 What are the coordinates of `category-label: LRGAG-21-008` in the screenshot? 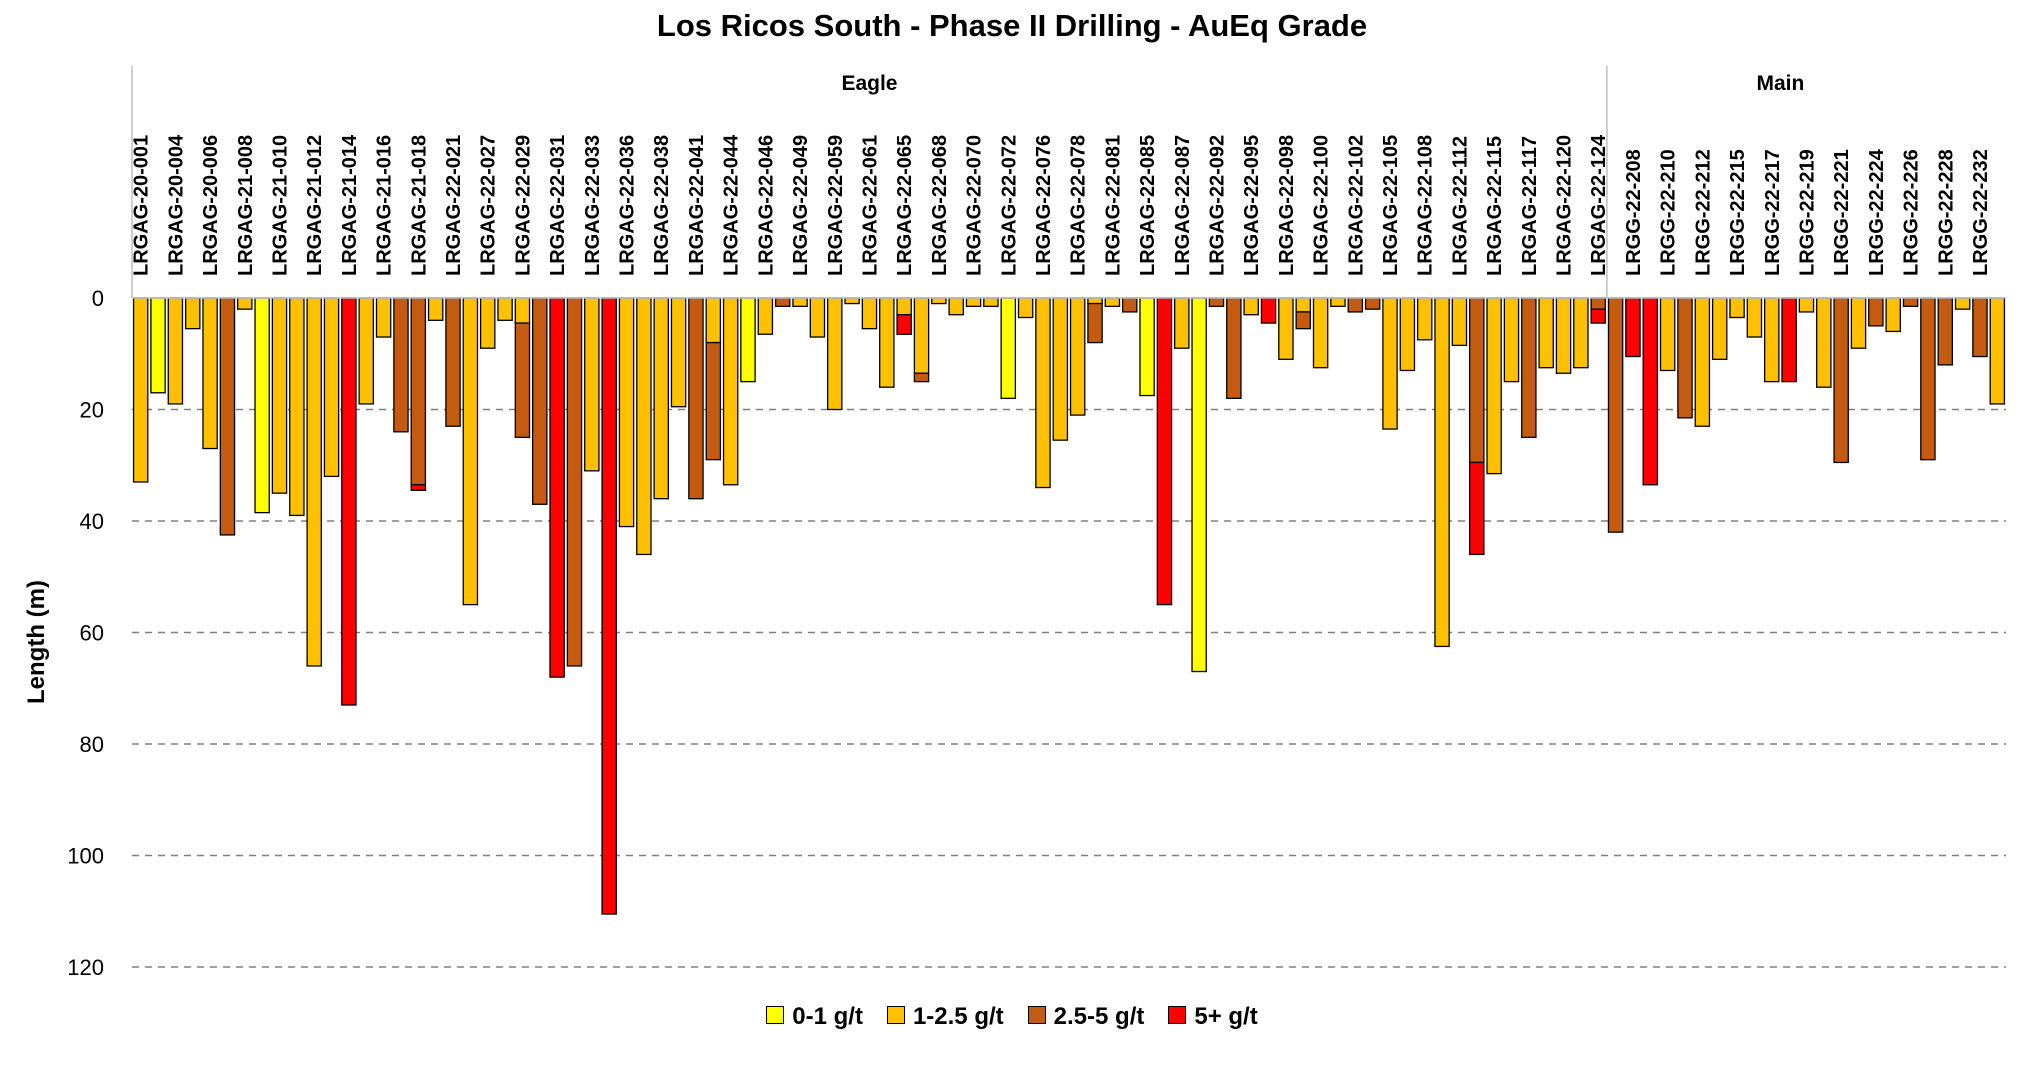 It's located at (246, 205).